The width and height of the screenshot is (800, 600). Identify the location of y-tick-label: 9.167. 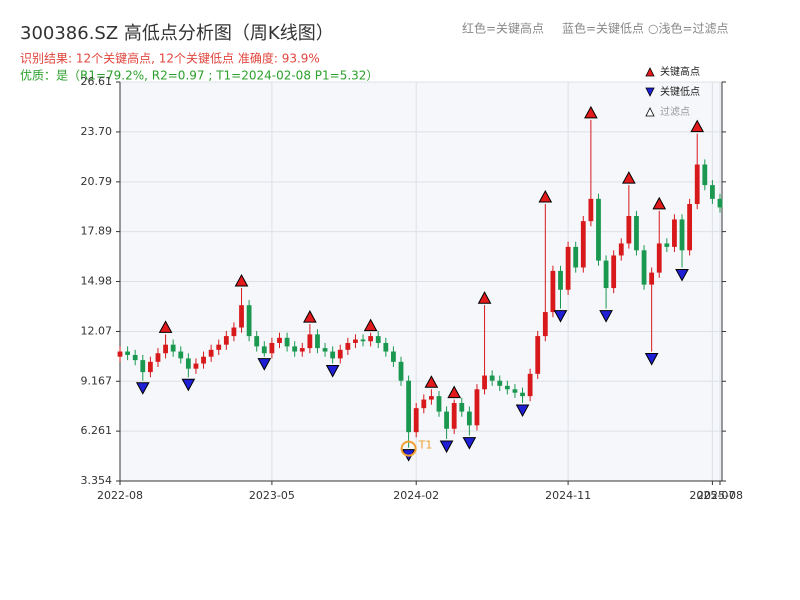
(97, 380).